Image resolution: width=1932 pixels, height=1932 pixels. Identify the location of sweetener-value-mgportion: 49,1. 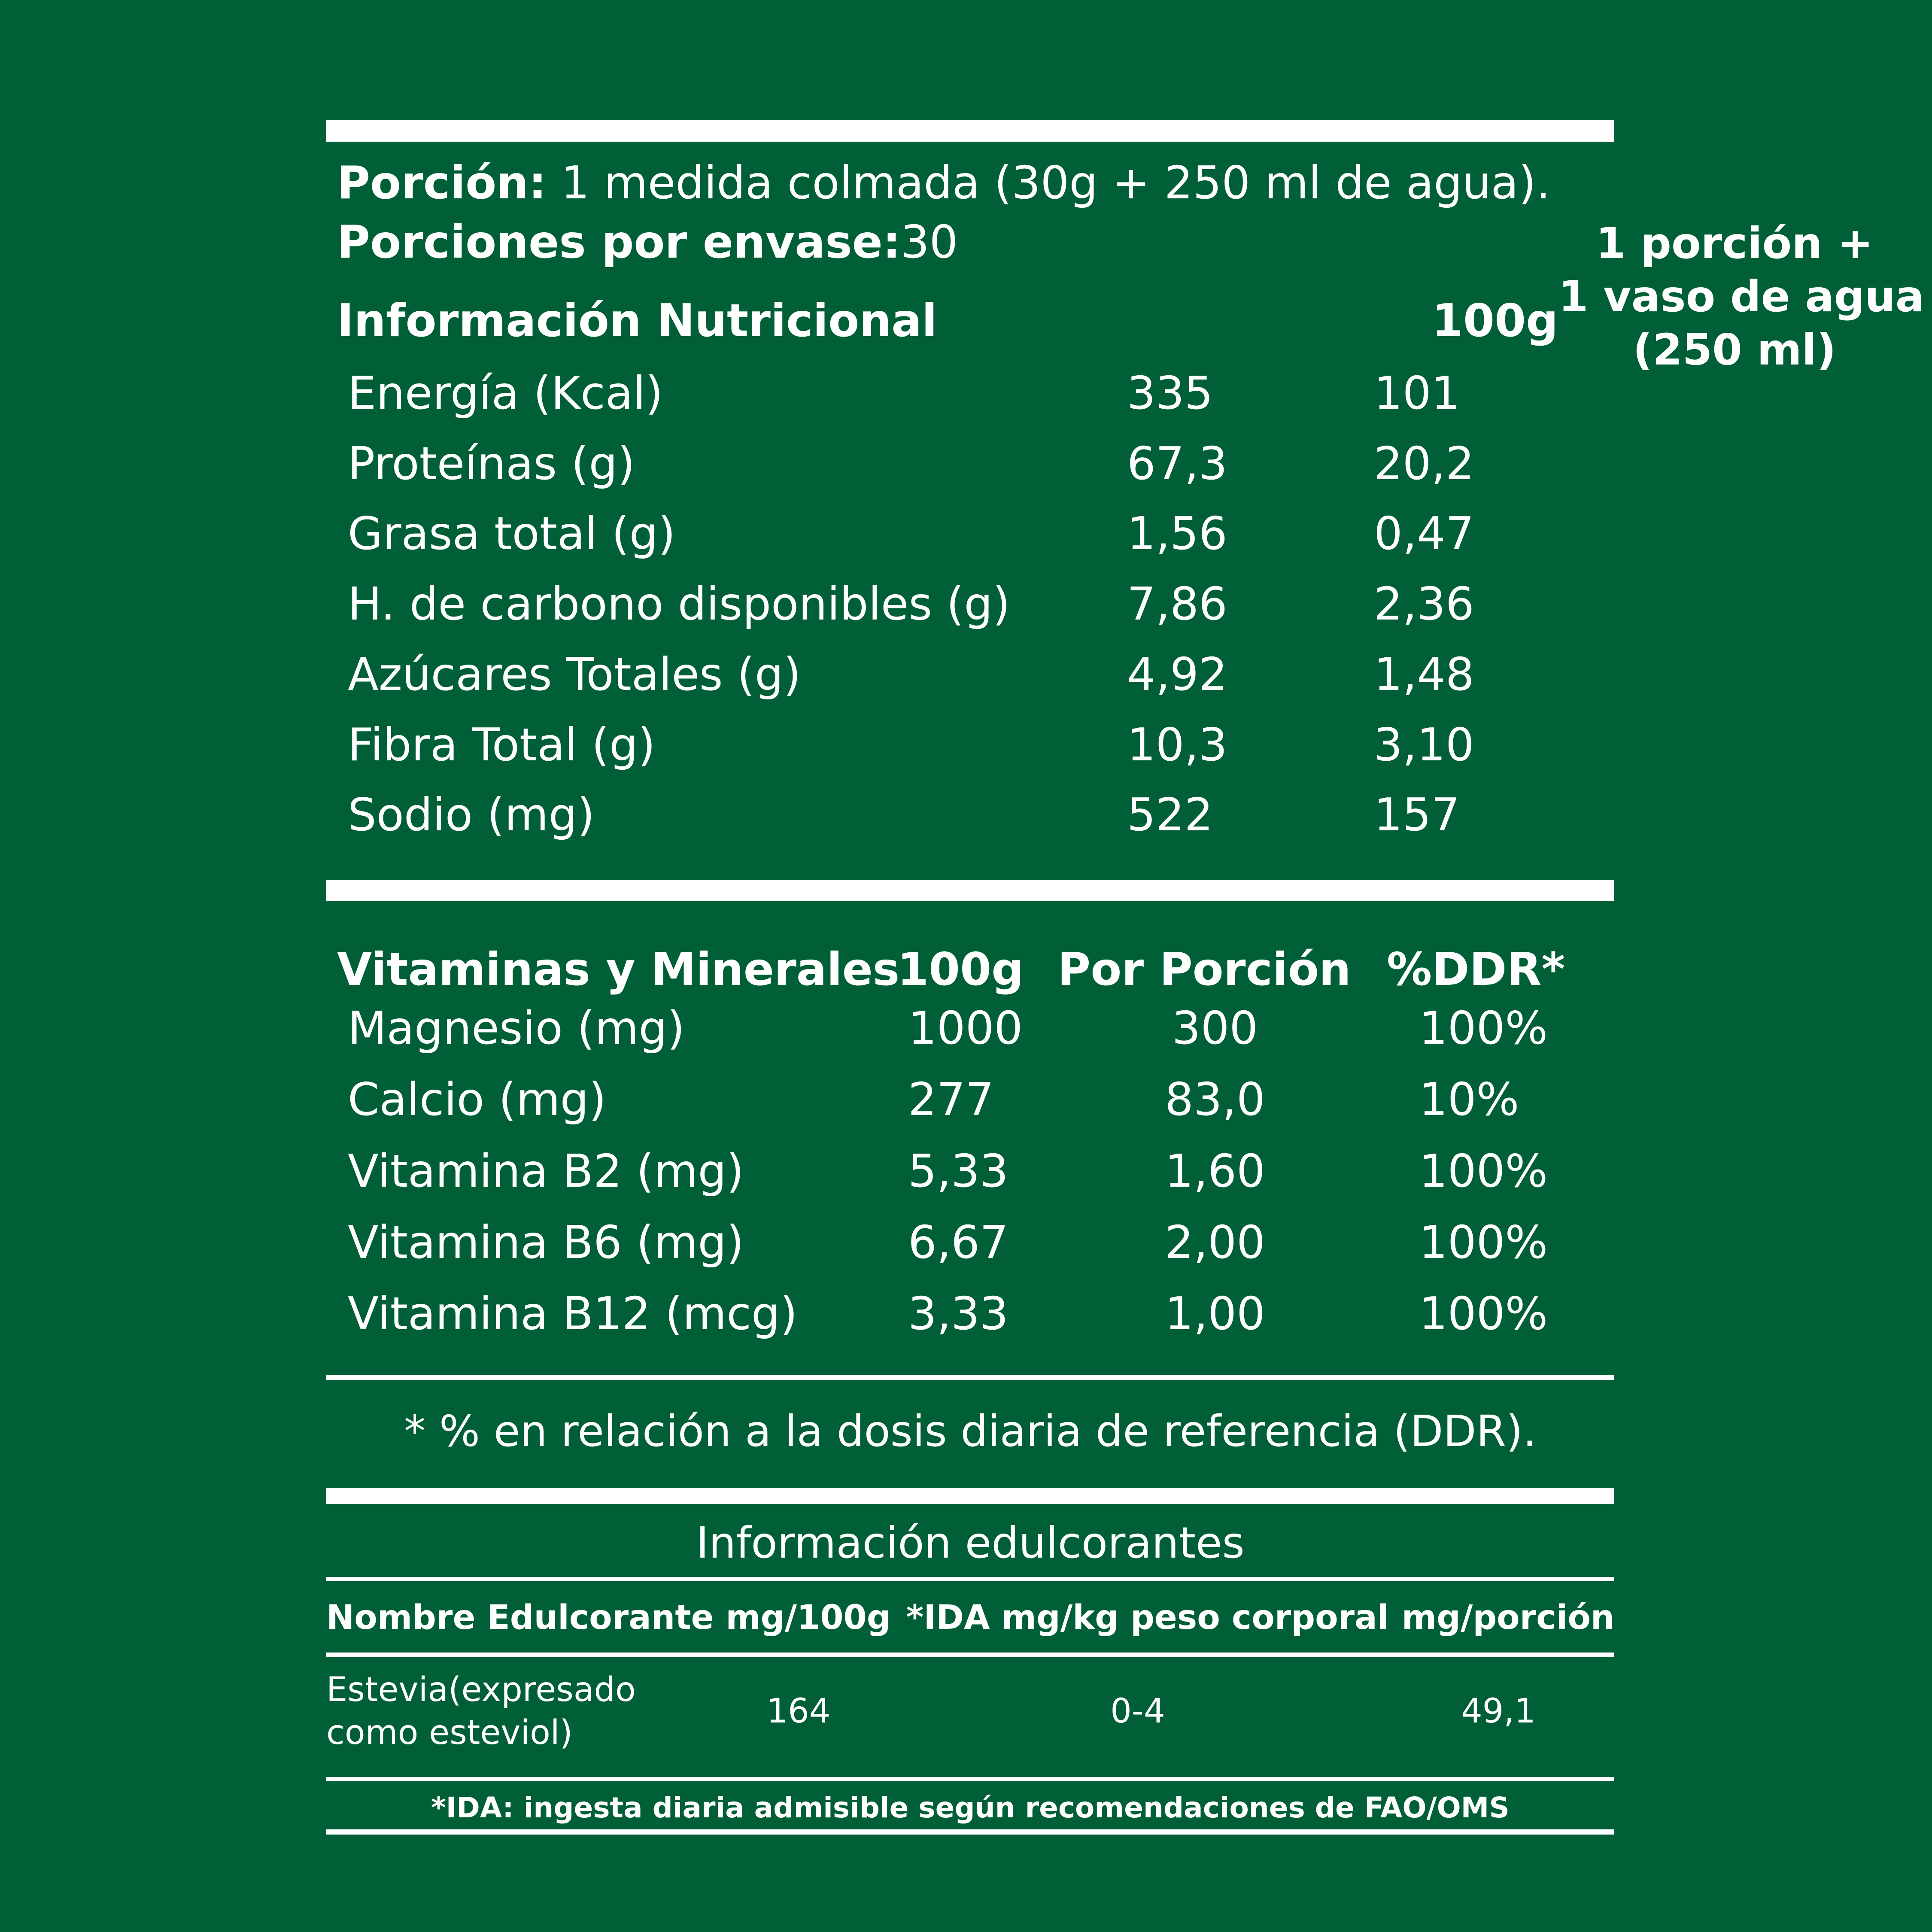
(1499, 1711).